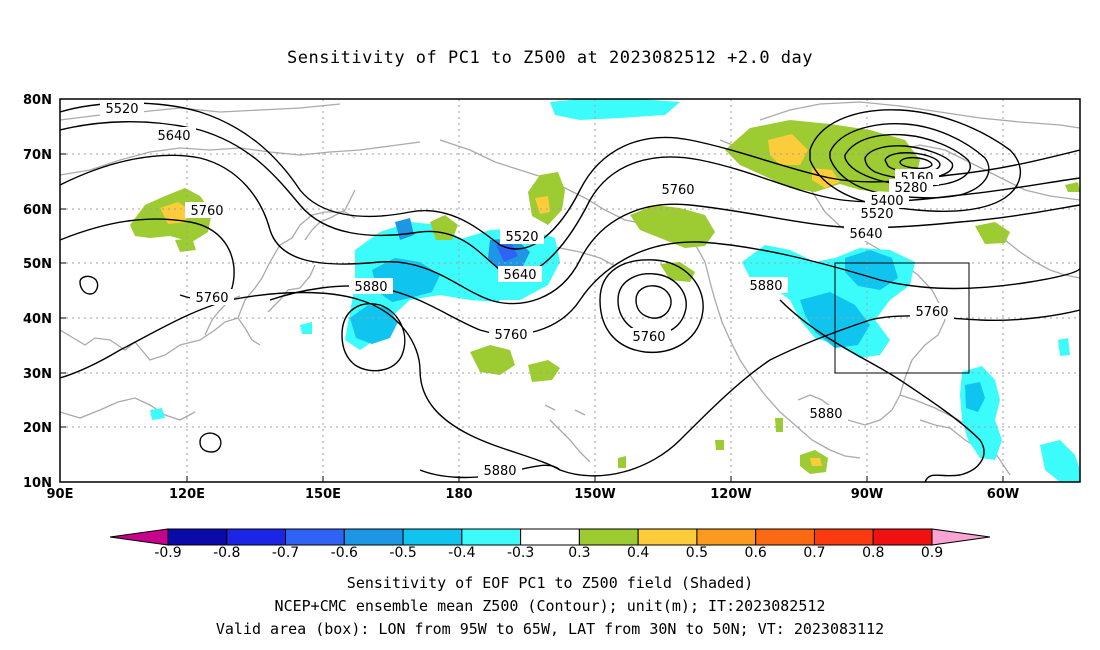 This screenshot has height=650, width=1100. What do you see at coordinates (765, 286) in the screenshot?
I see `contour-label-5880-b: 5880` at bounding box center [765, 286].